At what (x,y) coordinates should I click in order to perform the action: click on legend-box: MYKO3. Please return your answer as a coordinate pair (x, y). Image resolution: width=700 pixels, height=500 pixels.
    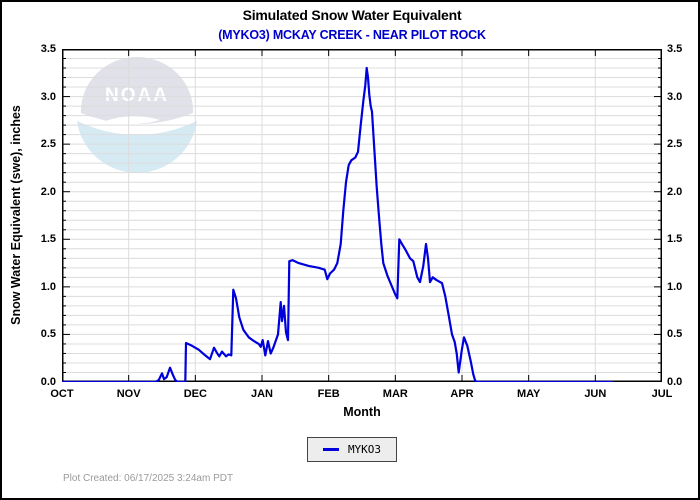
    Looking at the image, I should click on (352, 449).